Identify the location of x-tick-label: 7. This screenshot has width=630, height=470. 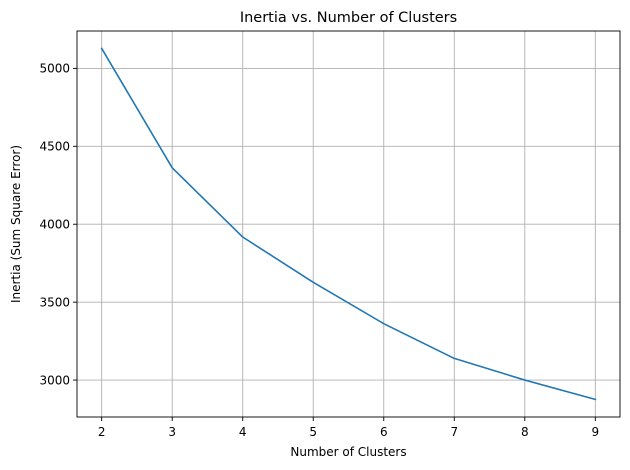
(454, 432).